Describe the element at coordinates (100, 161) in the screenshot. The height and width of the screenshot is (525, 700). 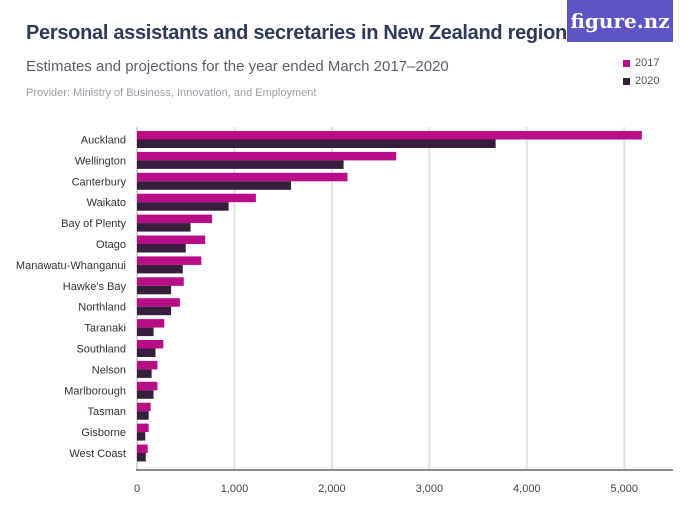
I see `category-label: Wellington` at that location.